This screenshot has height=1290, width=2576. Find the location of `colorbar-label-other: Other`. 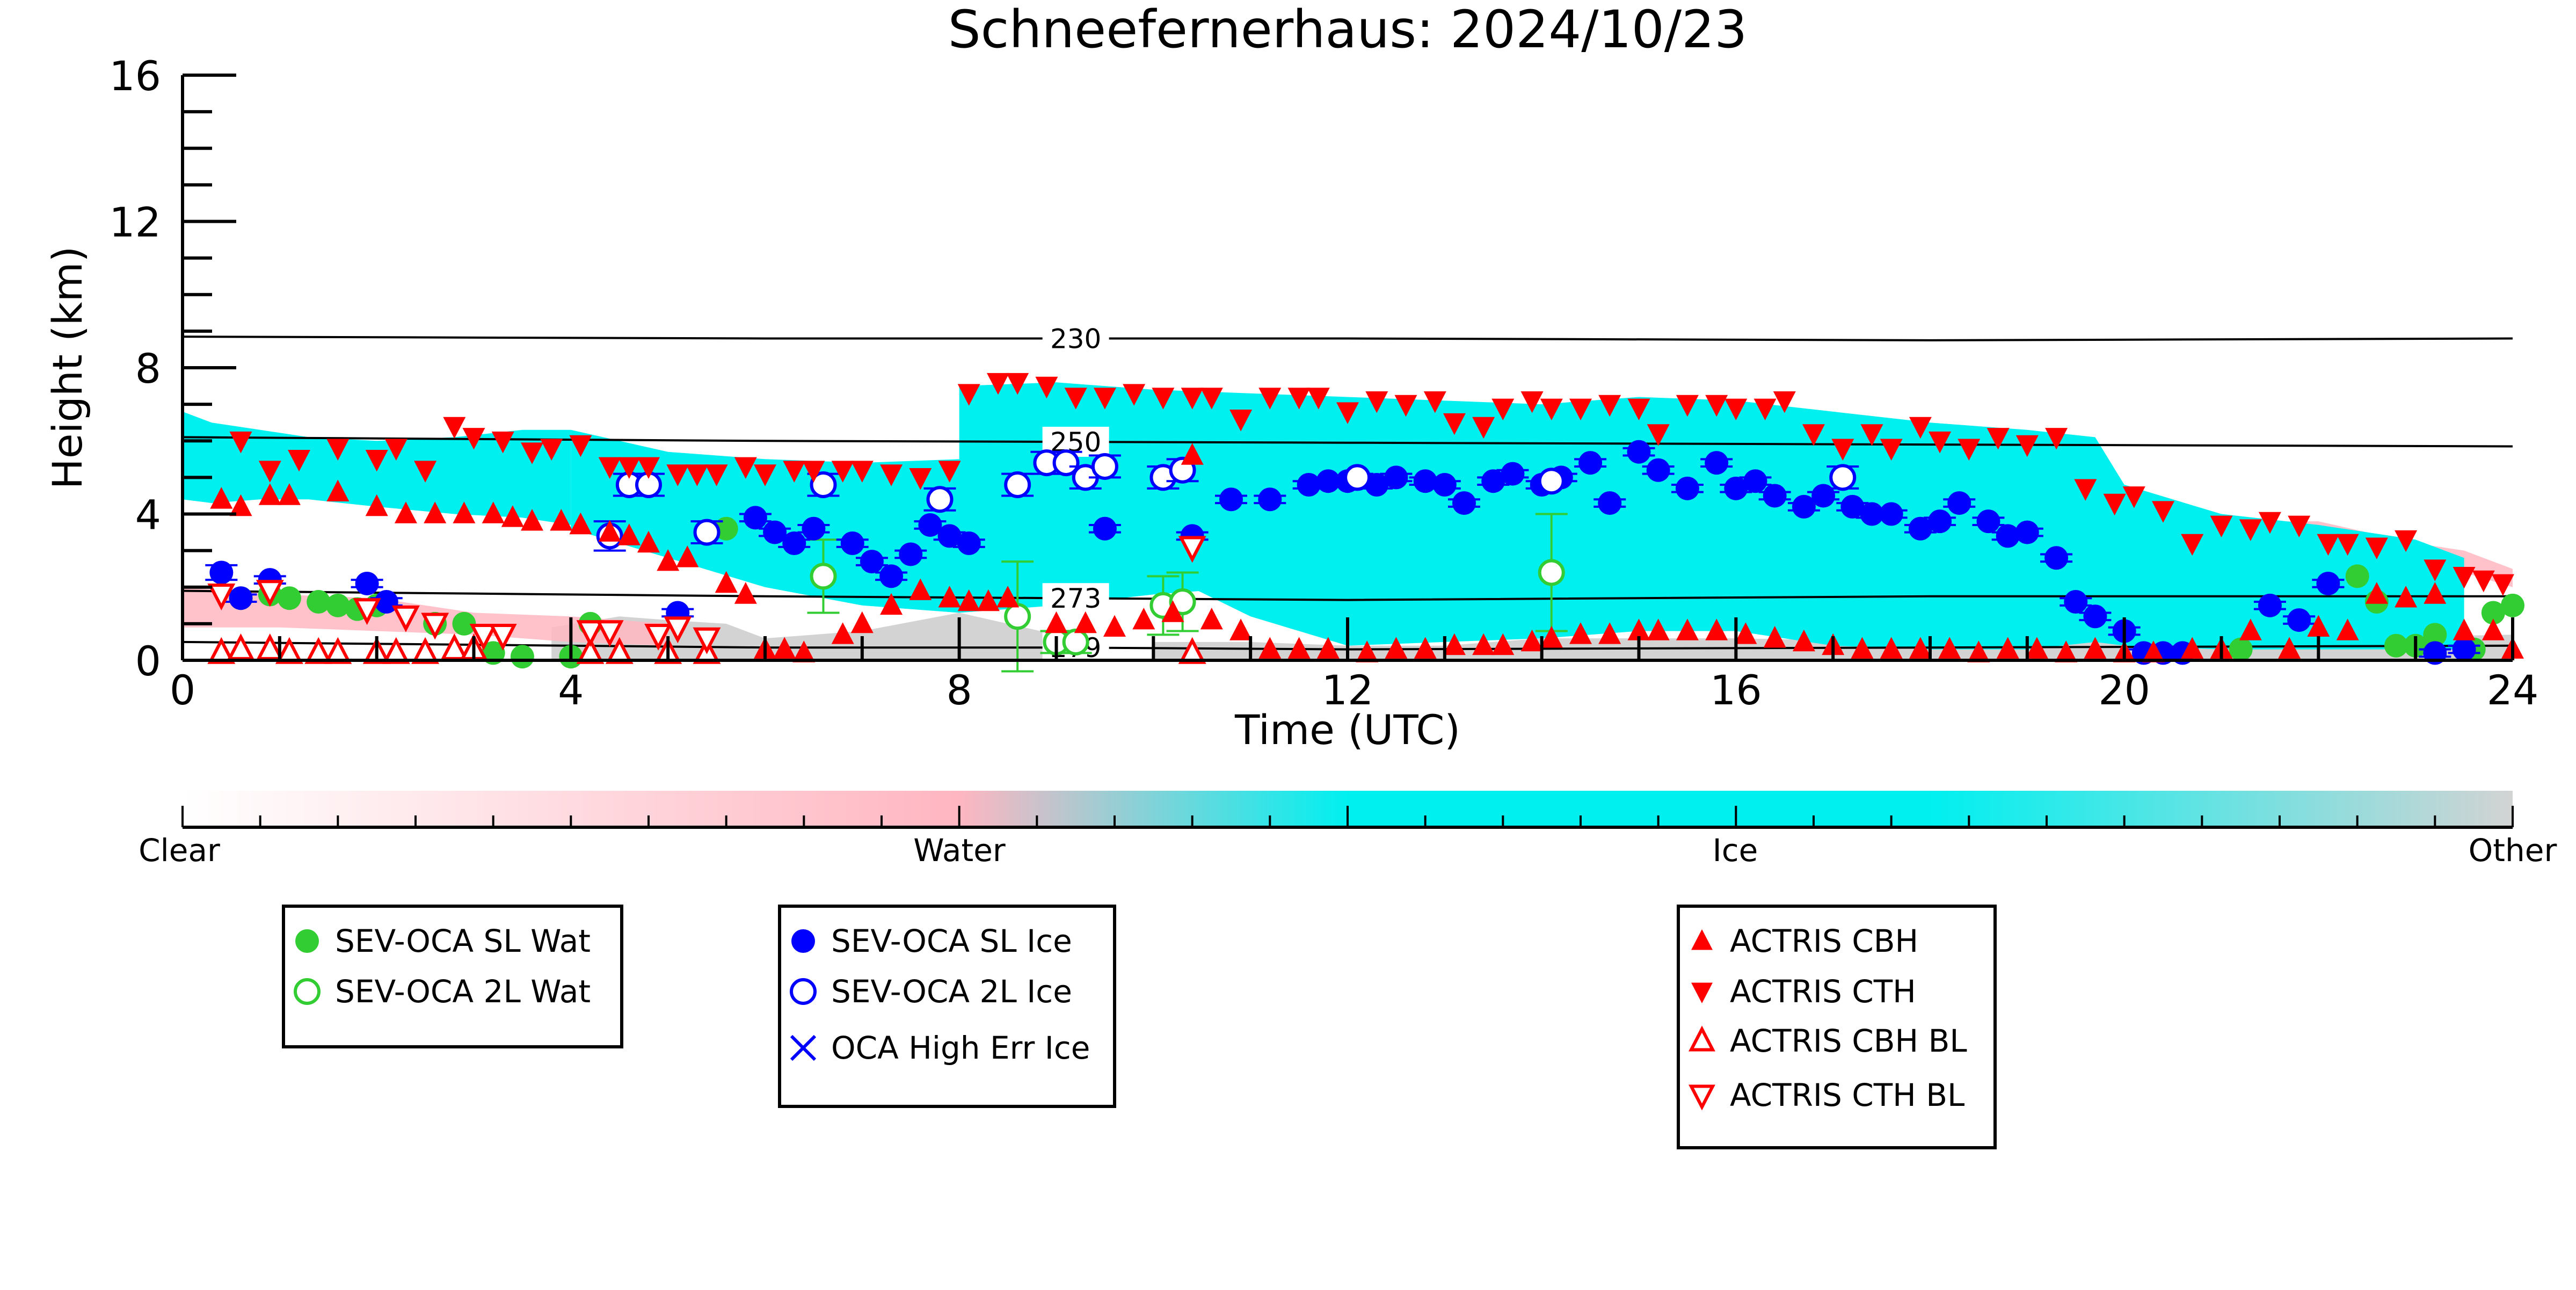

colorbar-label-other: Other is located at coordinates (2513, 850).